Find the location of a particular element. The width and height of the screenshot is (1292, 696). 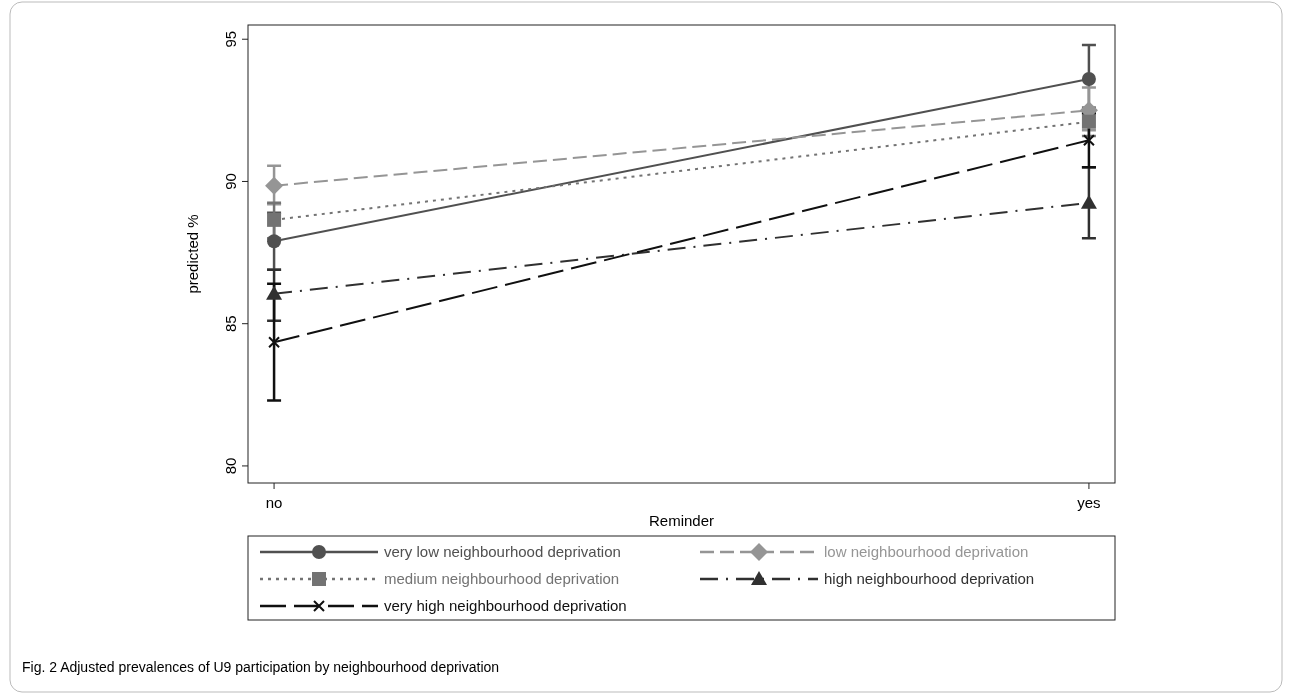

y-tick-label: 95 is located at coordinates (230, 39).